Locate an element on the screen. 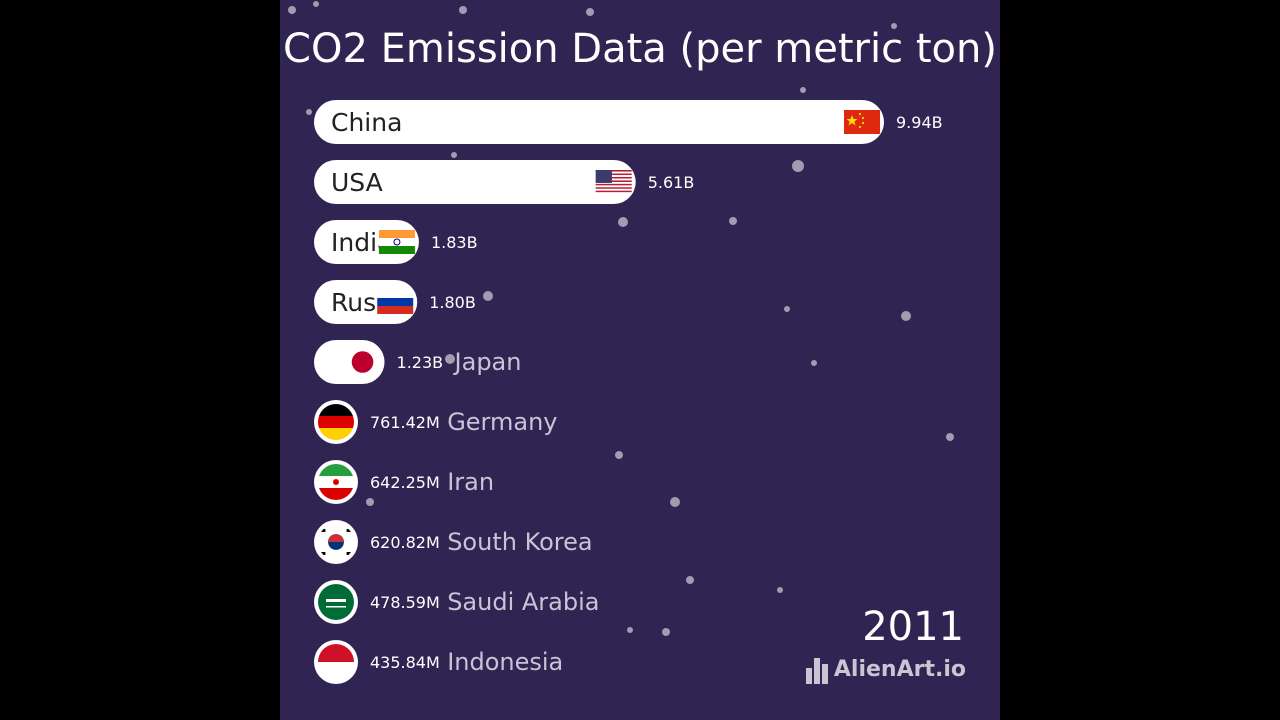 The image size is (1280, 720). year-label: 2011 is located at coordinates (913, 627).